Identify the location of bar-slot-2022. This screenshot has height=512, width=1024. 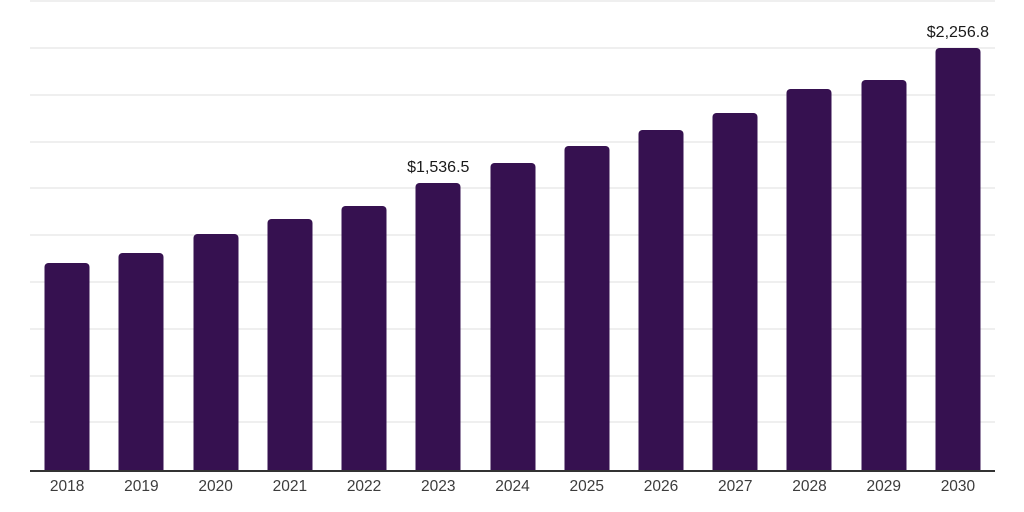
(364, 235).